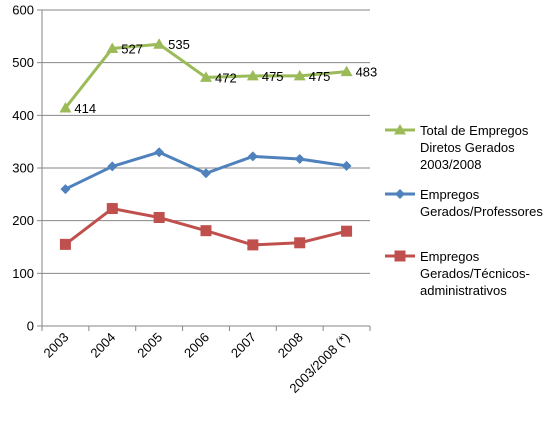 This screenshot has height=424, width=558. I want to click on legend-entry: Empregos Gerados/Professores, so click(464, 203).